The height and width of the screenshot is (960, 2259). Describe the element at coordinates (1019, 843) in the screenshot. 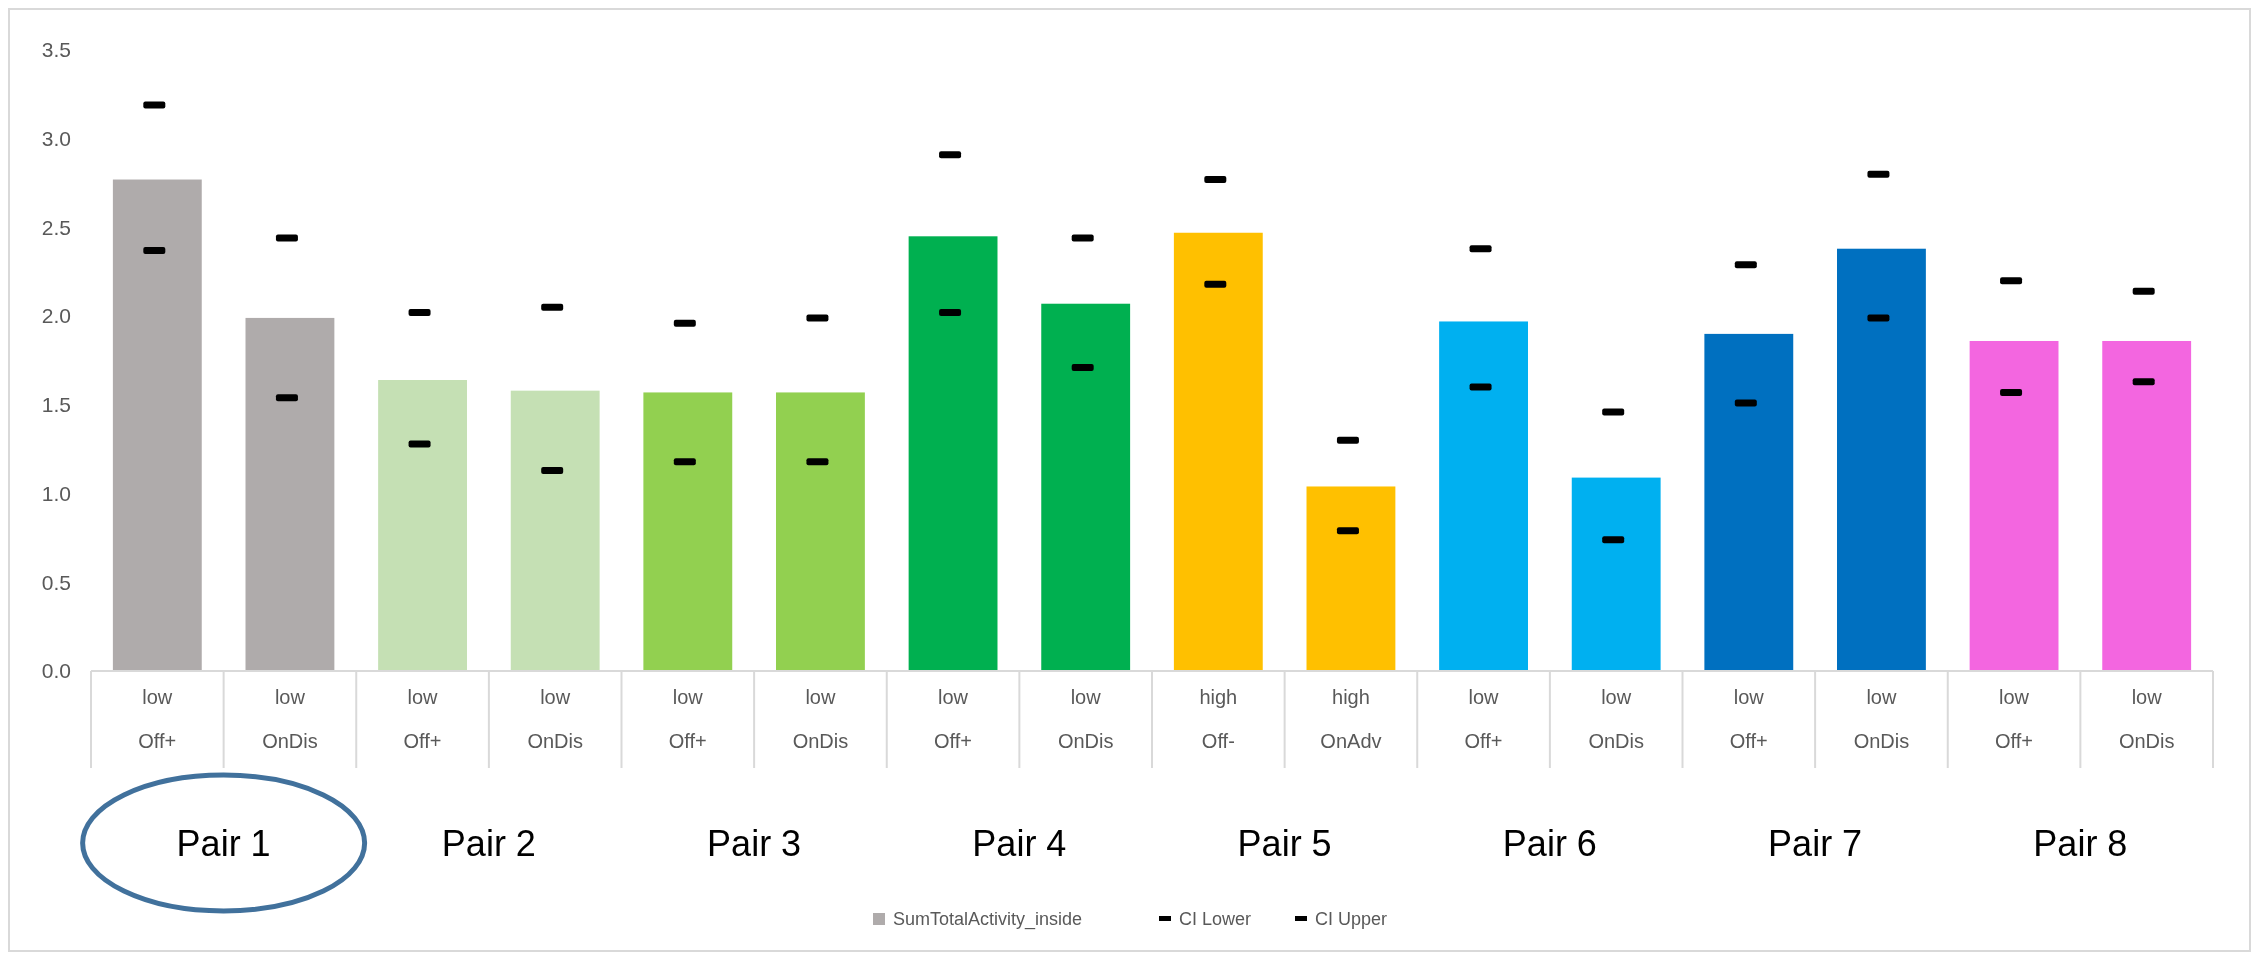

I see `text: Pair 4` at that location.